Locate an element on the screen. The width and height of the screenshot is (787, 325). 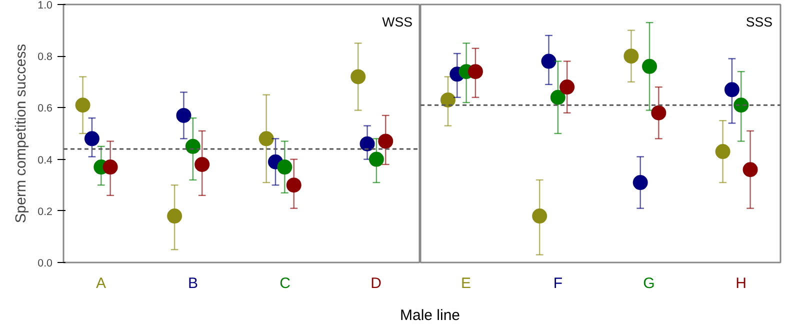
x-tick-label: A is located at coordinates (101, 284).